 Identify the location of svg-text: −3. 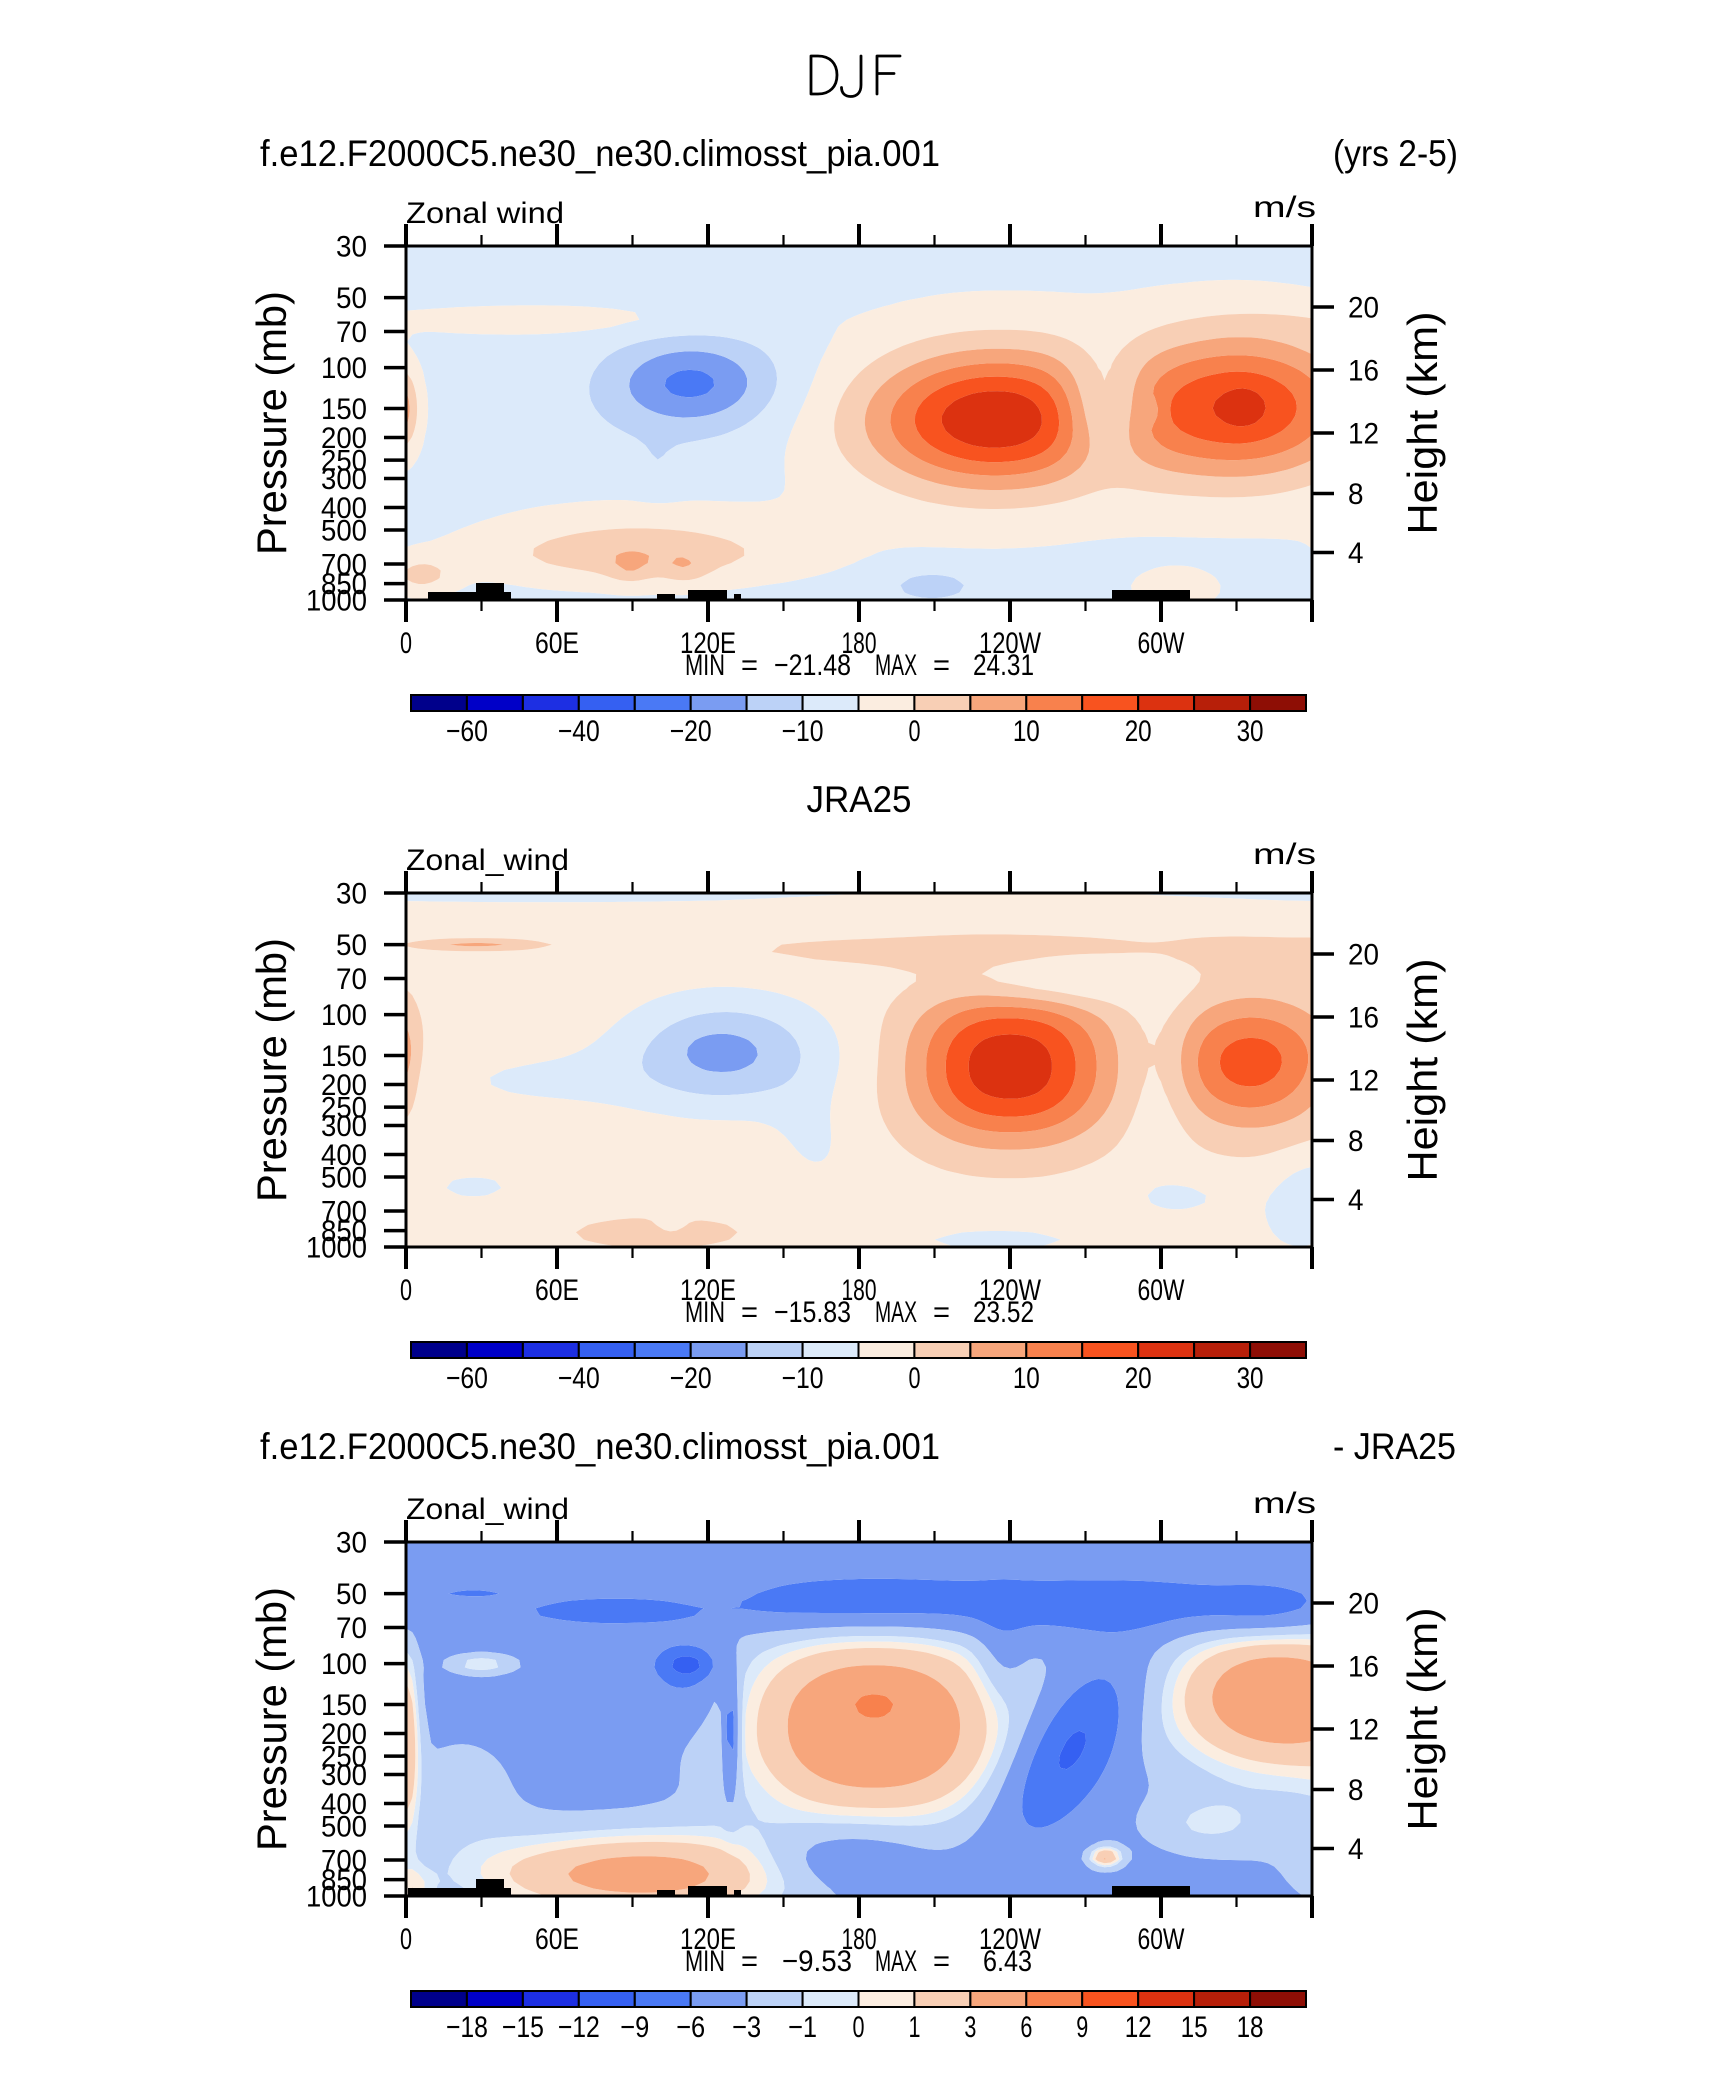
(746, 2027).